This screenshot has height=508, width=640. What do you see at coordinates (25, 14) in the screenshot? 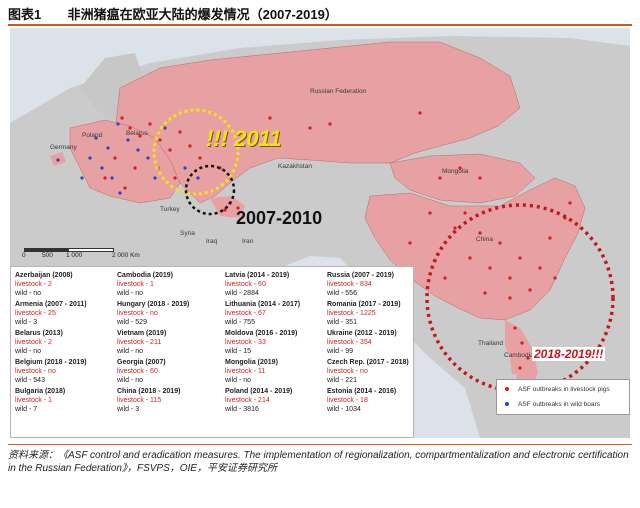
I see `figure-number: 图表1` at bounding box center [25, 14].